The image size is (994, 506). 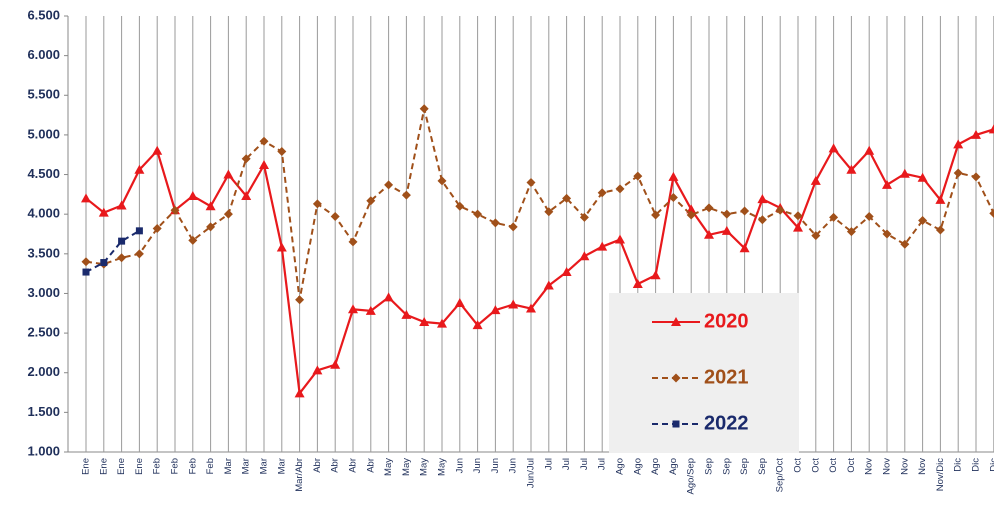 What do you see at coordinates (691, 476) in the screenshot?
I see `x-tick-label: Ago/Sep` at bounding box center [691, 476].